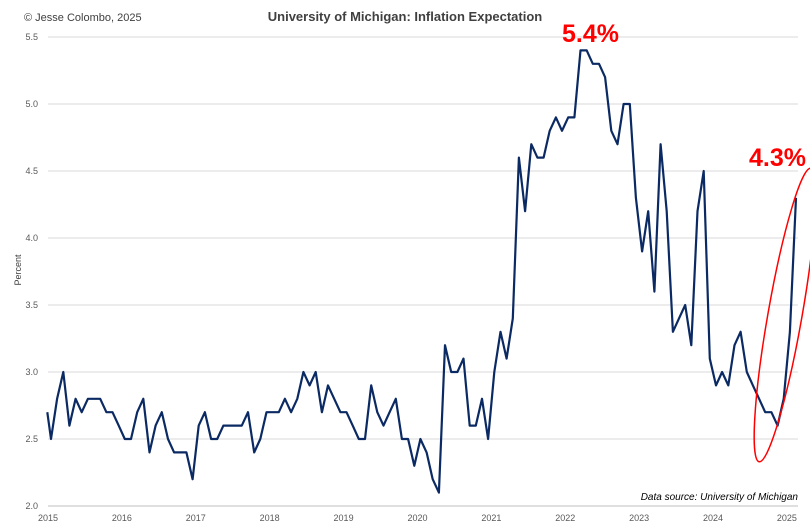  I want to click on x-tick-label: 2018, so click(270, 518).